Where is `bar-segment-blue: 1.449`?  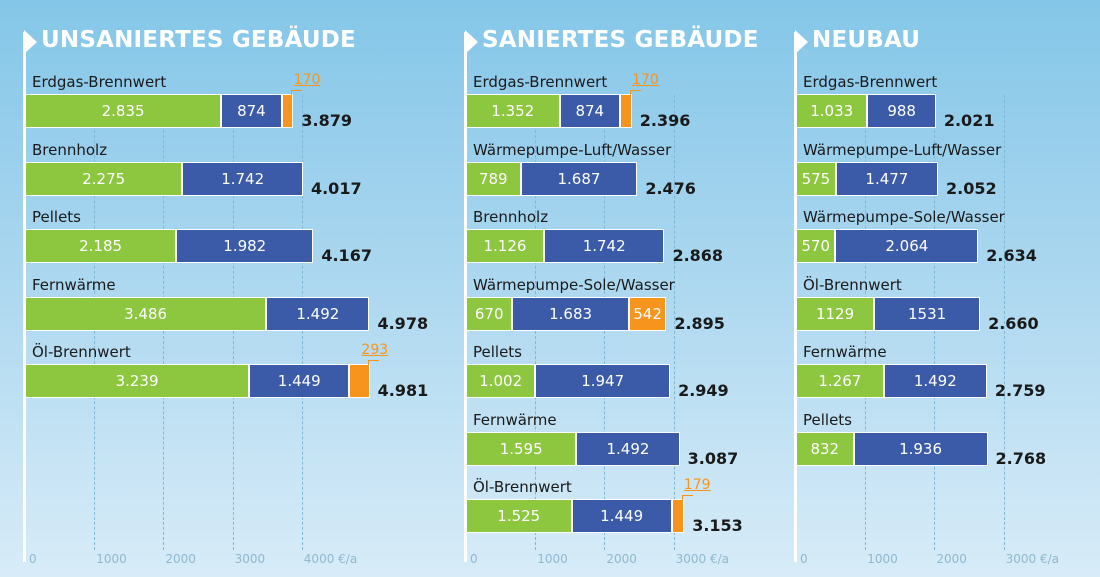
bar-segment-blue: 1.449 is located at coordinates (621, 516).